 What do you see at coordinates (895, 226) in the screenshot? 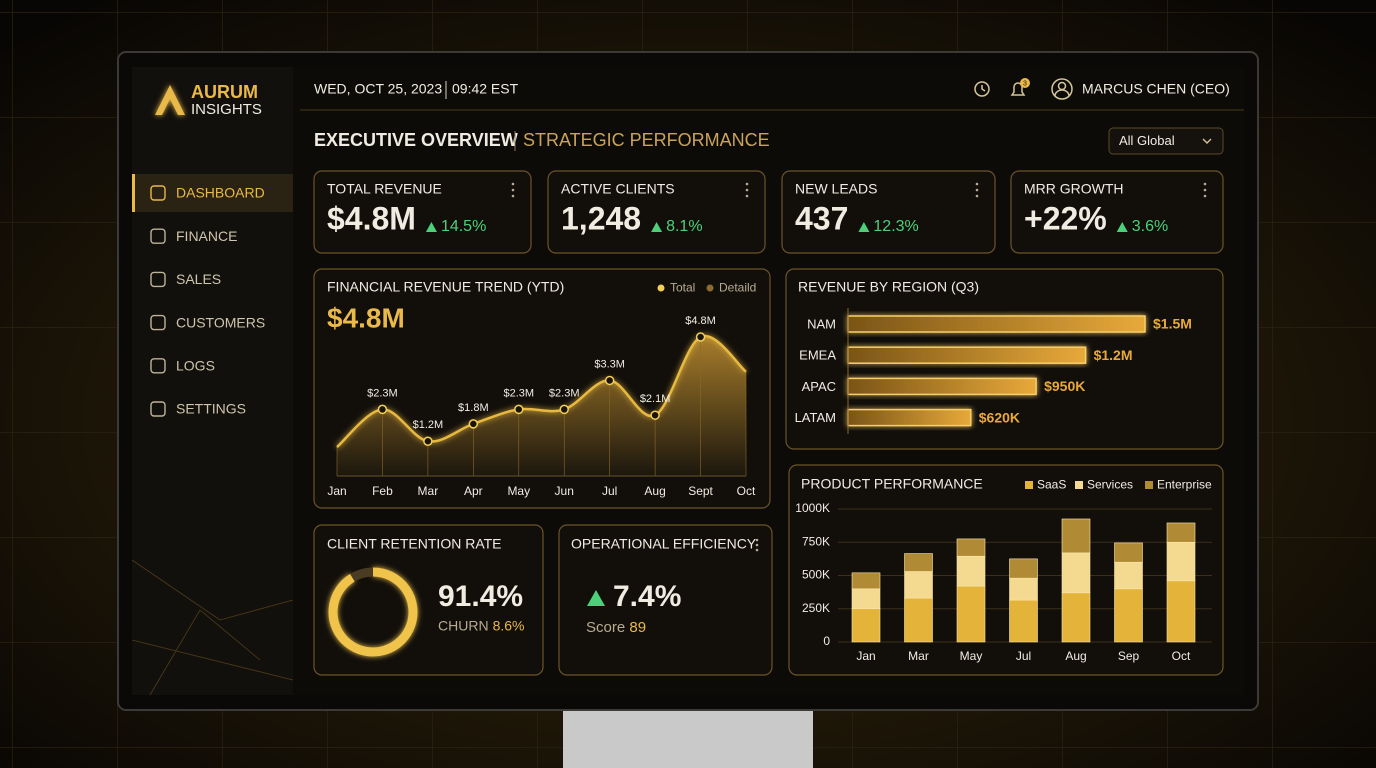
I see `kpi-change: 12.3%` at bounding box center [895, 226].